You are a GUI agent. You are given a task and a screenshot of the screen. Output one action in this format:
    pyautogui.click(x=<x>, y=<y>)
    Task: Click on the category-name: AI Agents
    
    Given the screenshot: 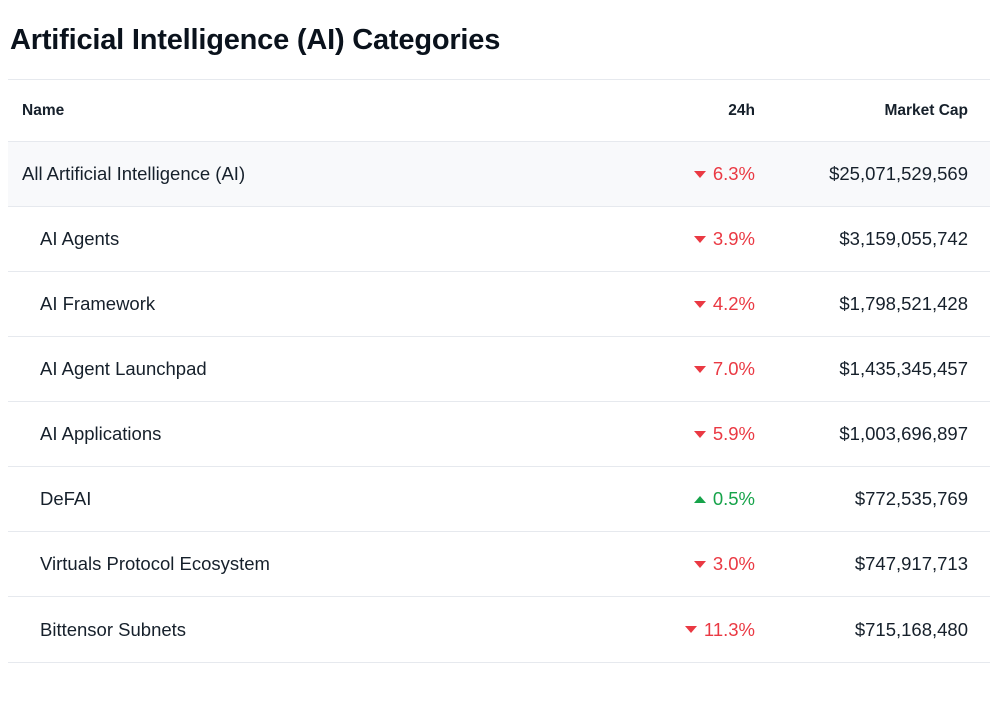 What is the action you would take?
    pyautogui.click(x=80, y=238)
    